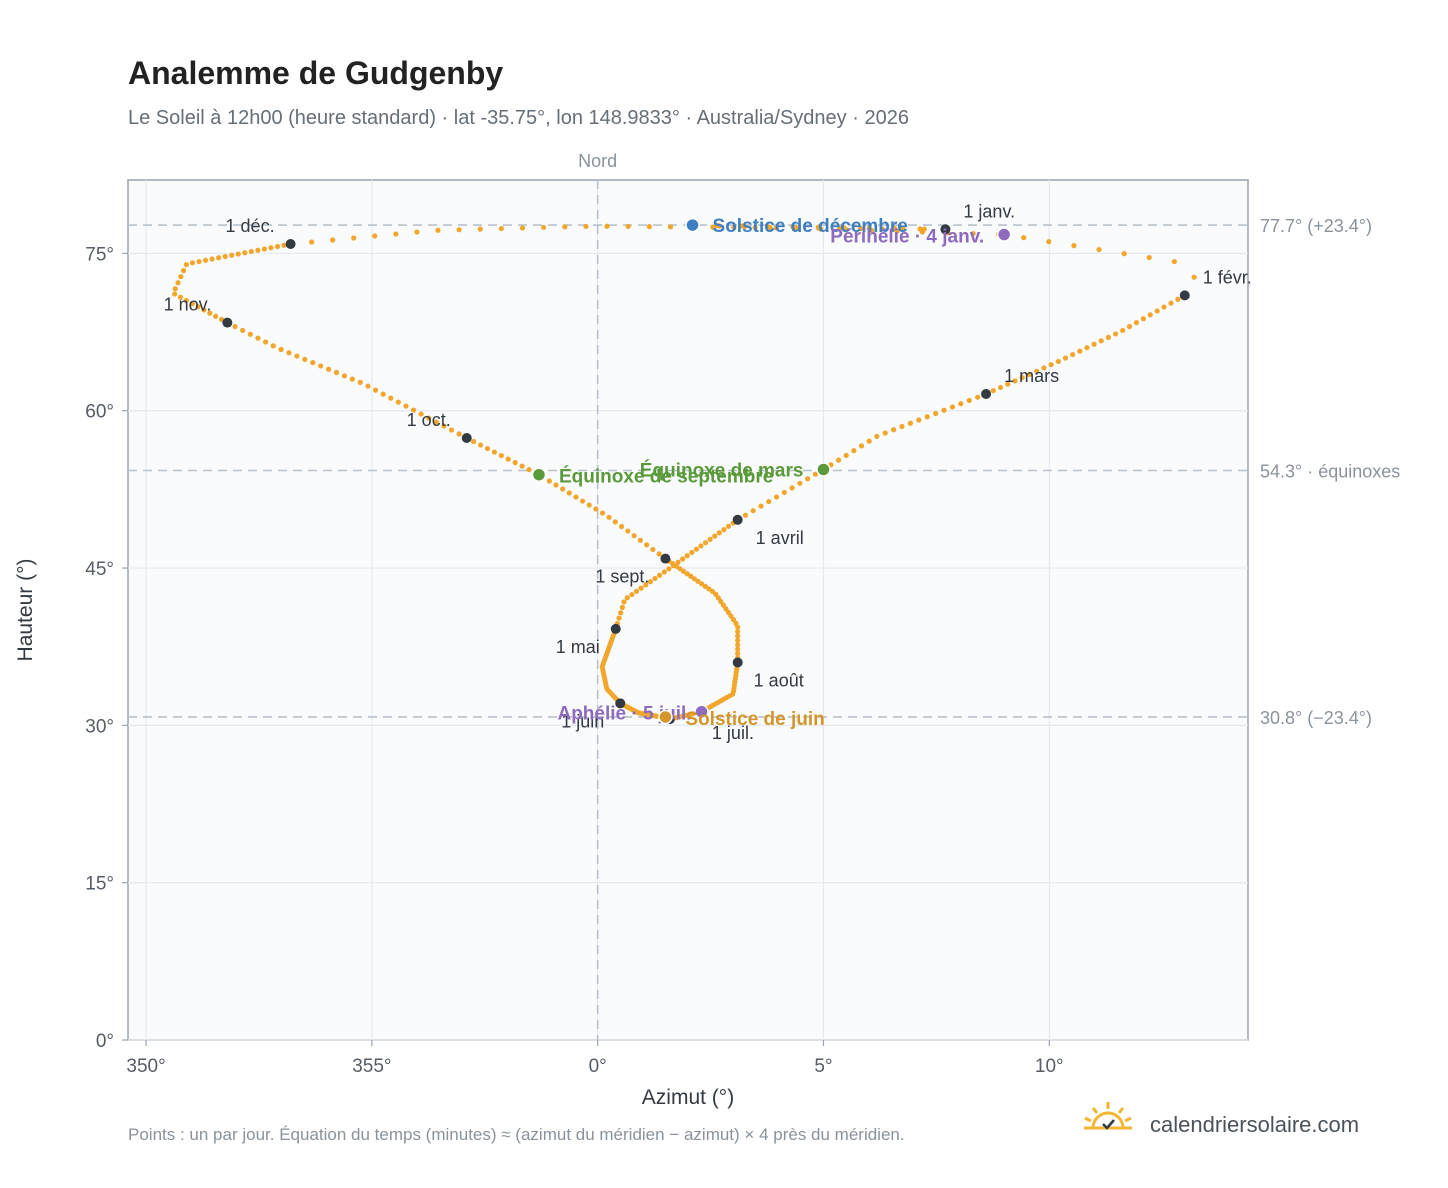 The height and width of the screenshot is (1188, 1448). Describe the element at coordinates (754, 719) in the screenshot. I see `event-label-5: Solstice de juin` at that location.